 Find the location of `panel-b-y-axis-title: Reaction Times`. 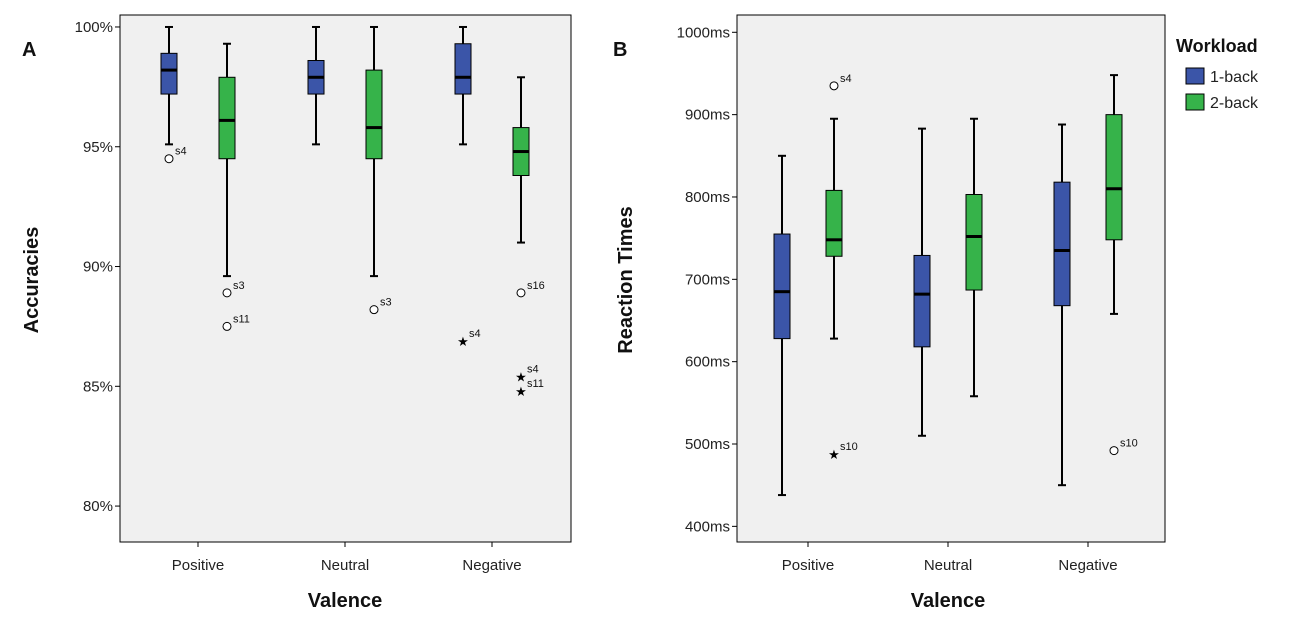

panel-b-y-axis-title: Reaction Times is located at coordinates (626, 279).